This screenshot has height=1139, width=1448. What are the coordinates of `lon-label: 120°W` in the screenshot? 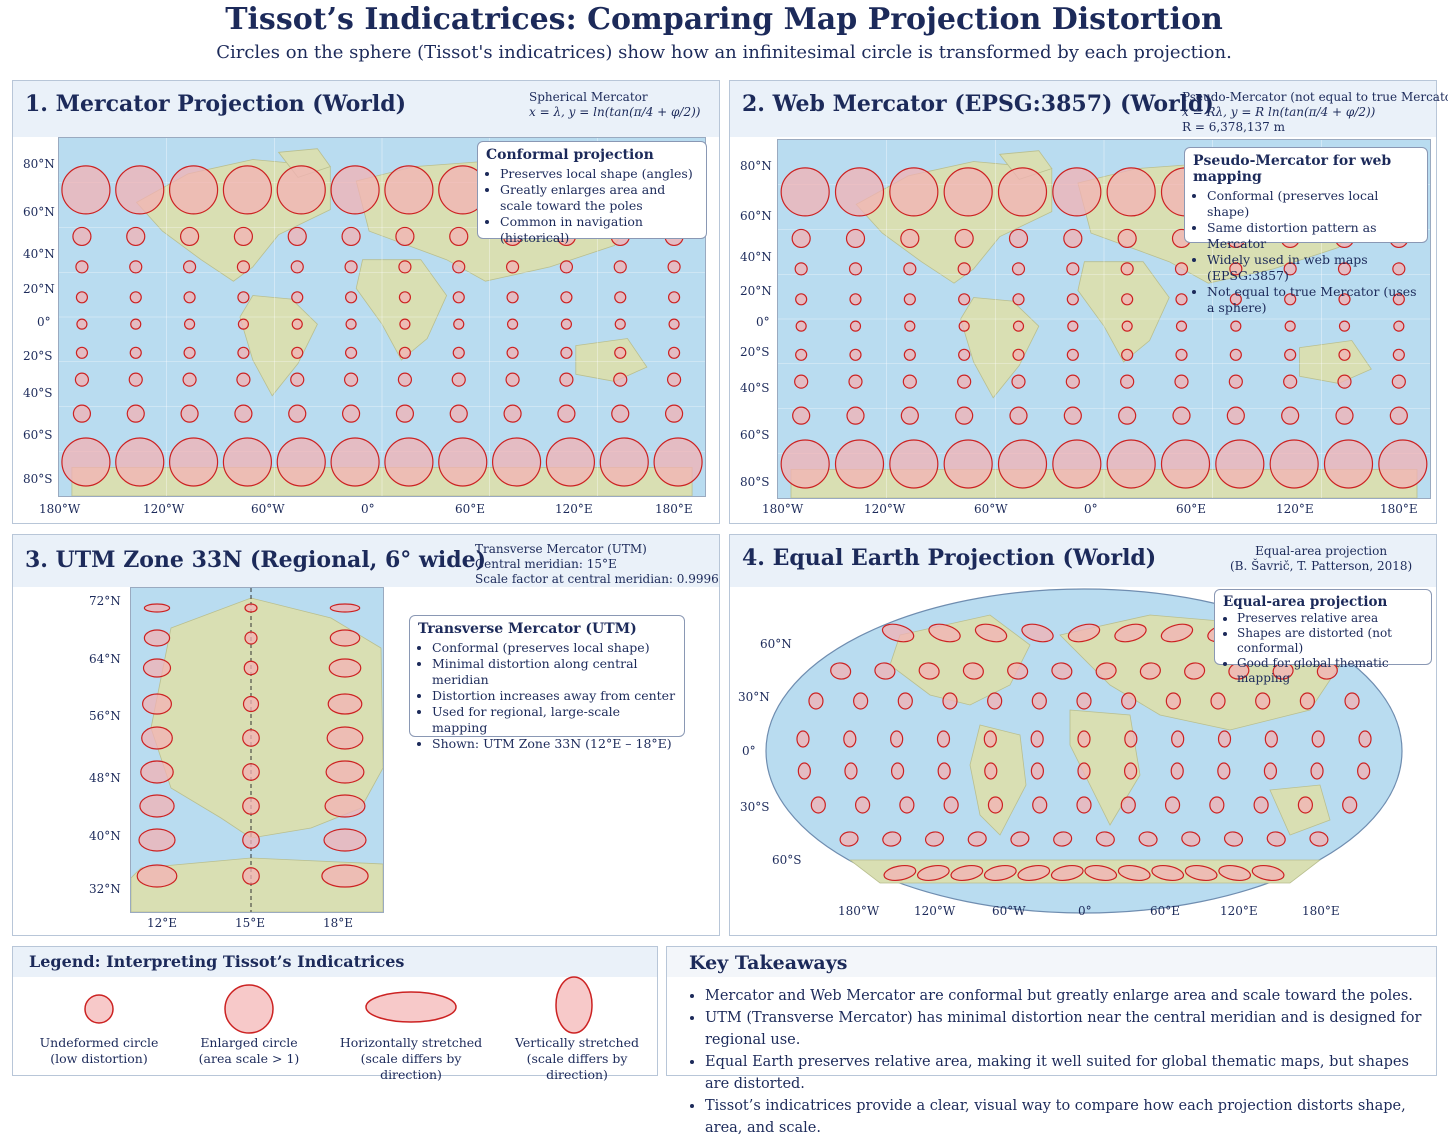 It's located at (885, 509).